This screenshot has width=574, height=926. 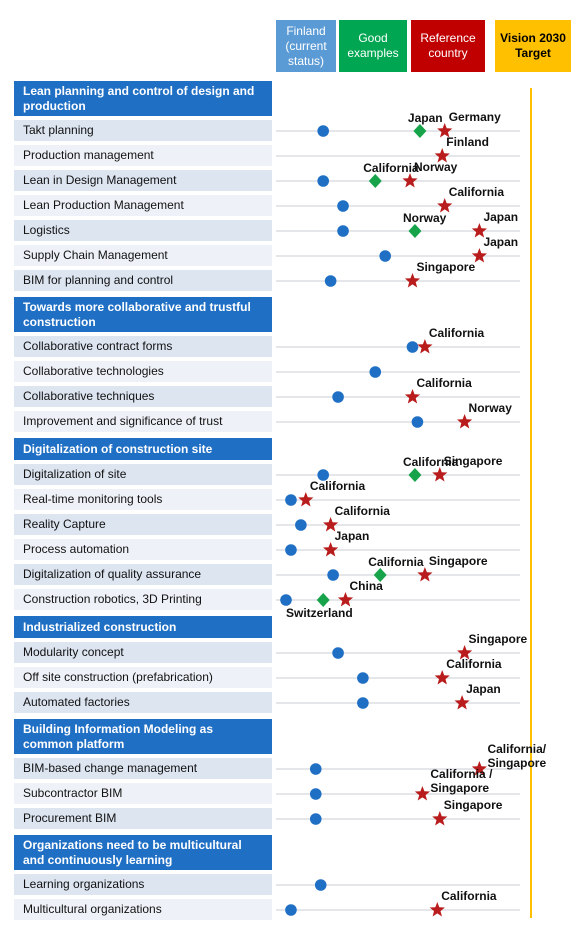 What do you see at coordinates (143, 346) in the screenshot?
I see `row-label: Collaborative contract forms` at bounding box center [143, 346].